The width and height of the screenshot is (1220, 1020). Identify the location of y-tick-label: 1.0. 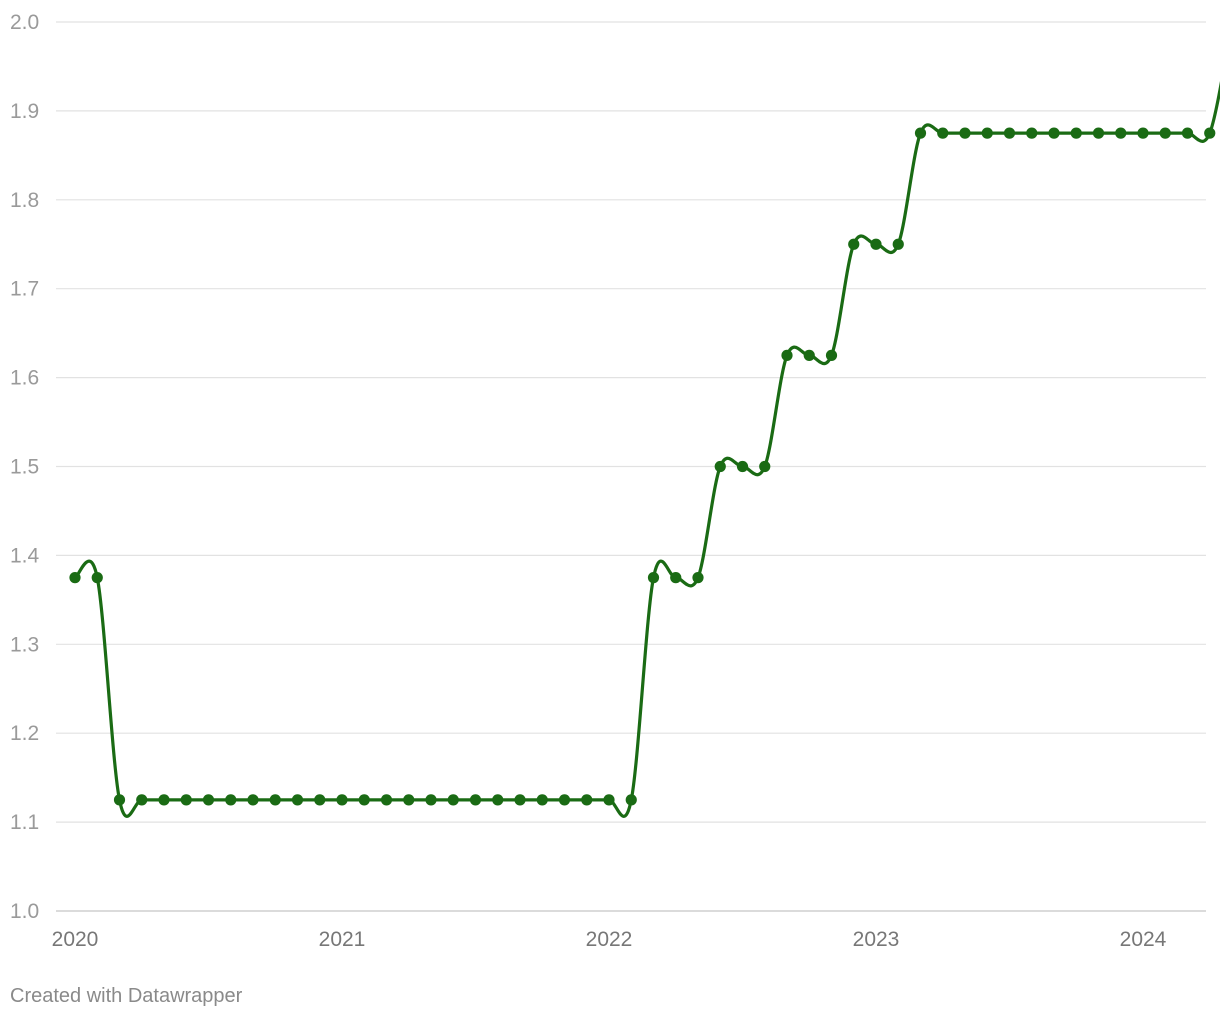
(24, 911).